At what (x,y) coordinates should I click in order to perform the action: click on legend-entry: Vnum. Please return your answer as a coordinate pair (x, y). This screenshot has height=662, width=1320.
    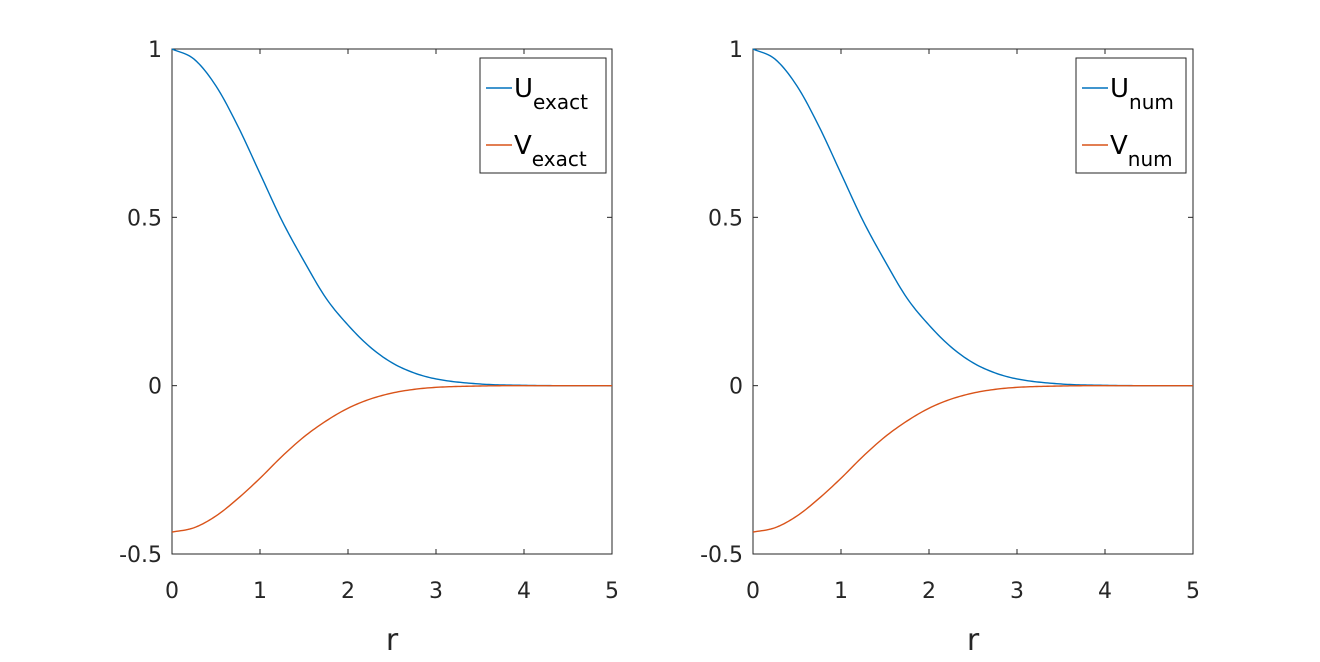
    Looking at the image, I should click on (1141, 151).